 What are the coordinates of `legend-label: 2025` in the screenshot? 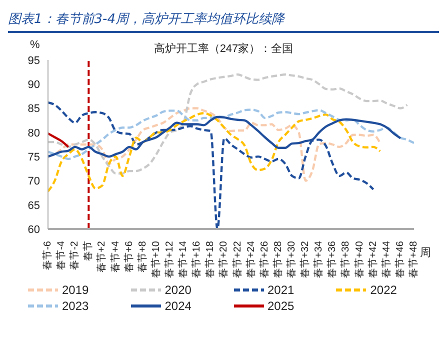 It's located at (281, 306).